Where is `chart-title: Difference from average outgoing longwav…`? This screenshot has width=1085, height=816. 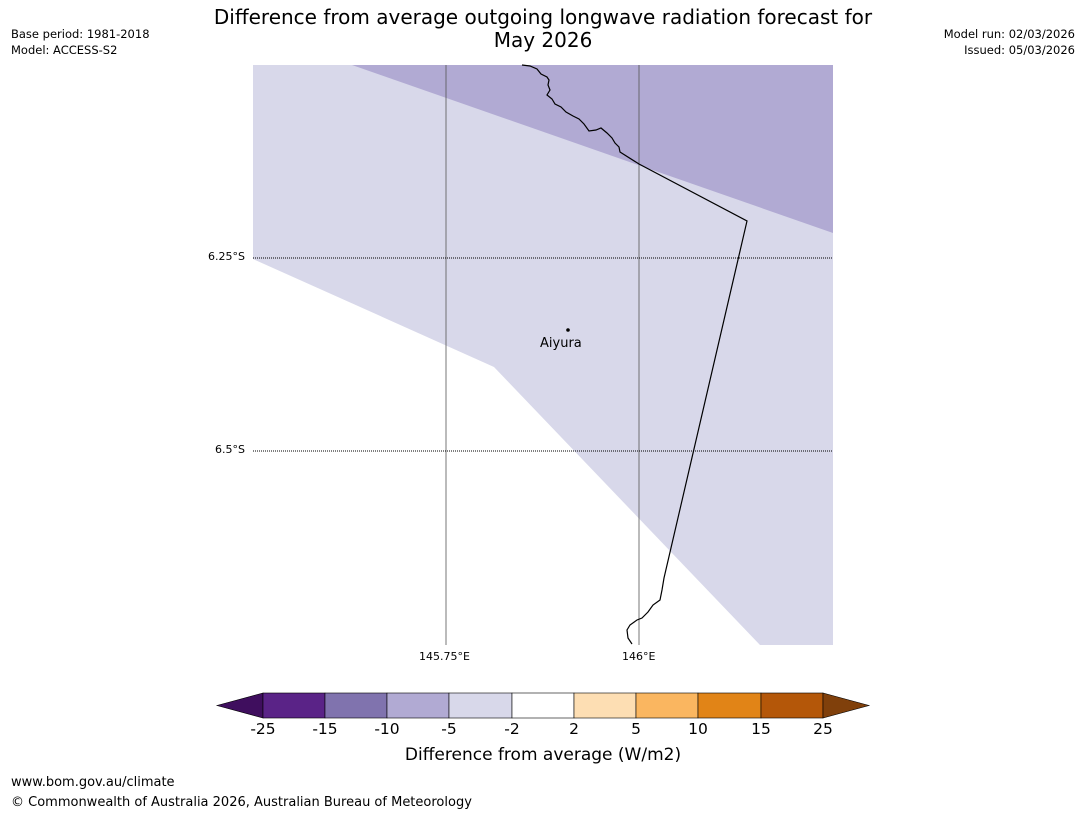 chart-title: Difference from average outgoing longwav… is located at coordinates (543, 29).